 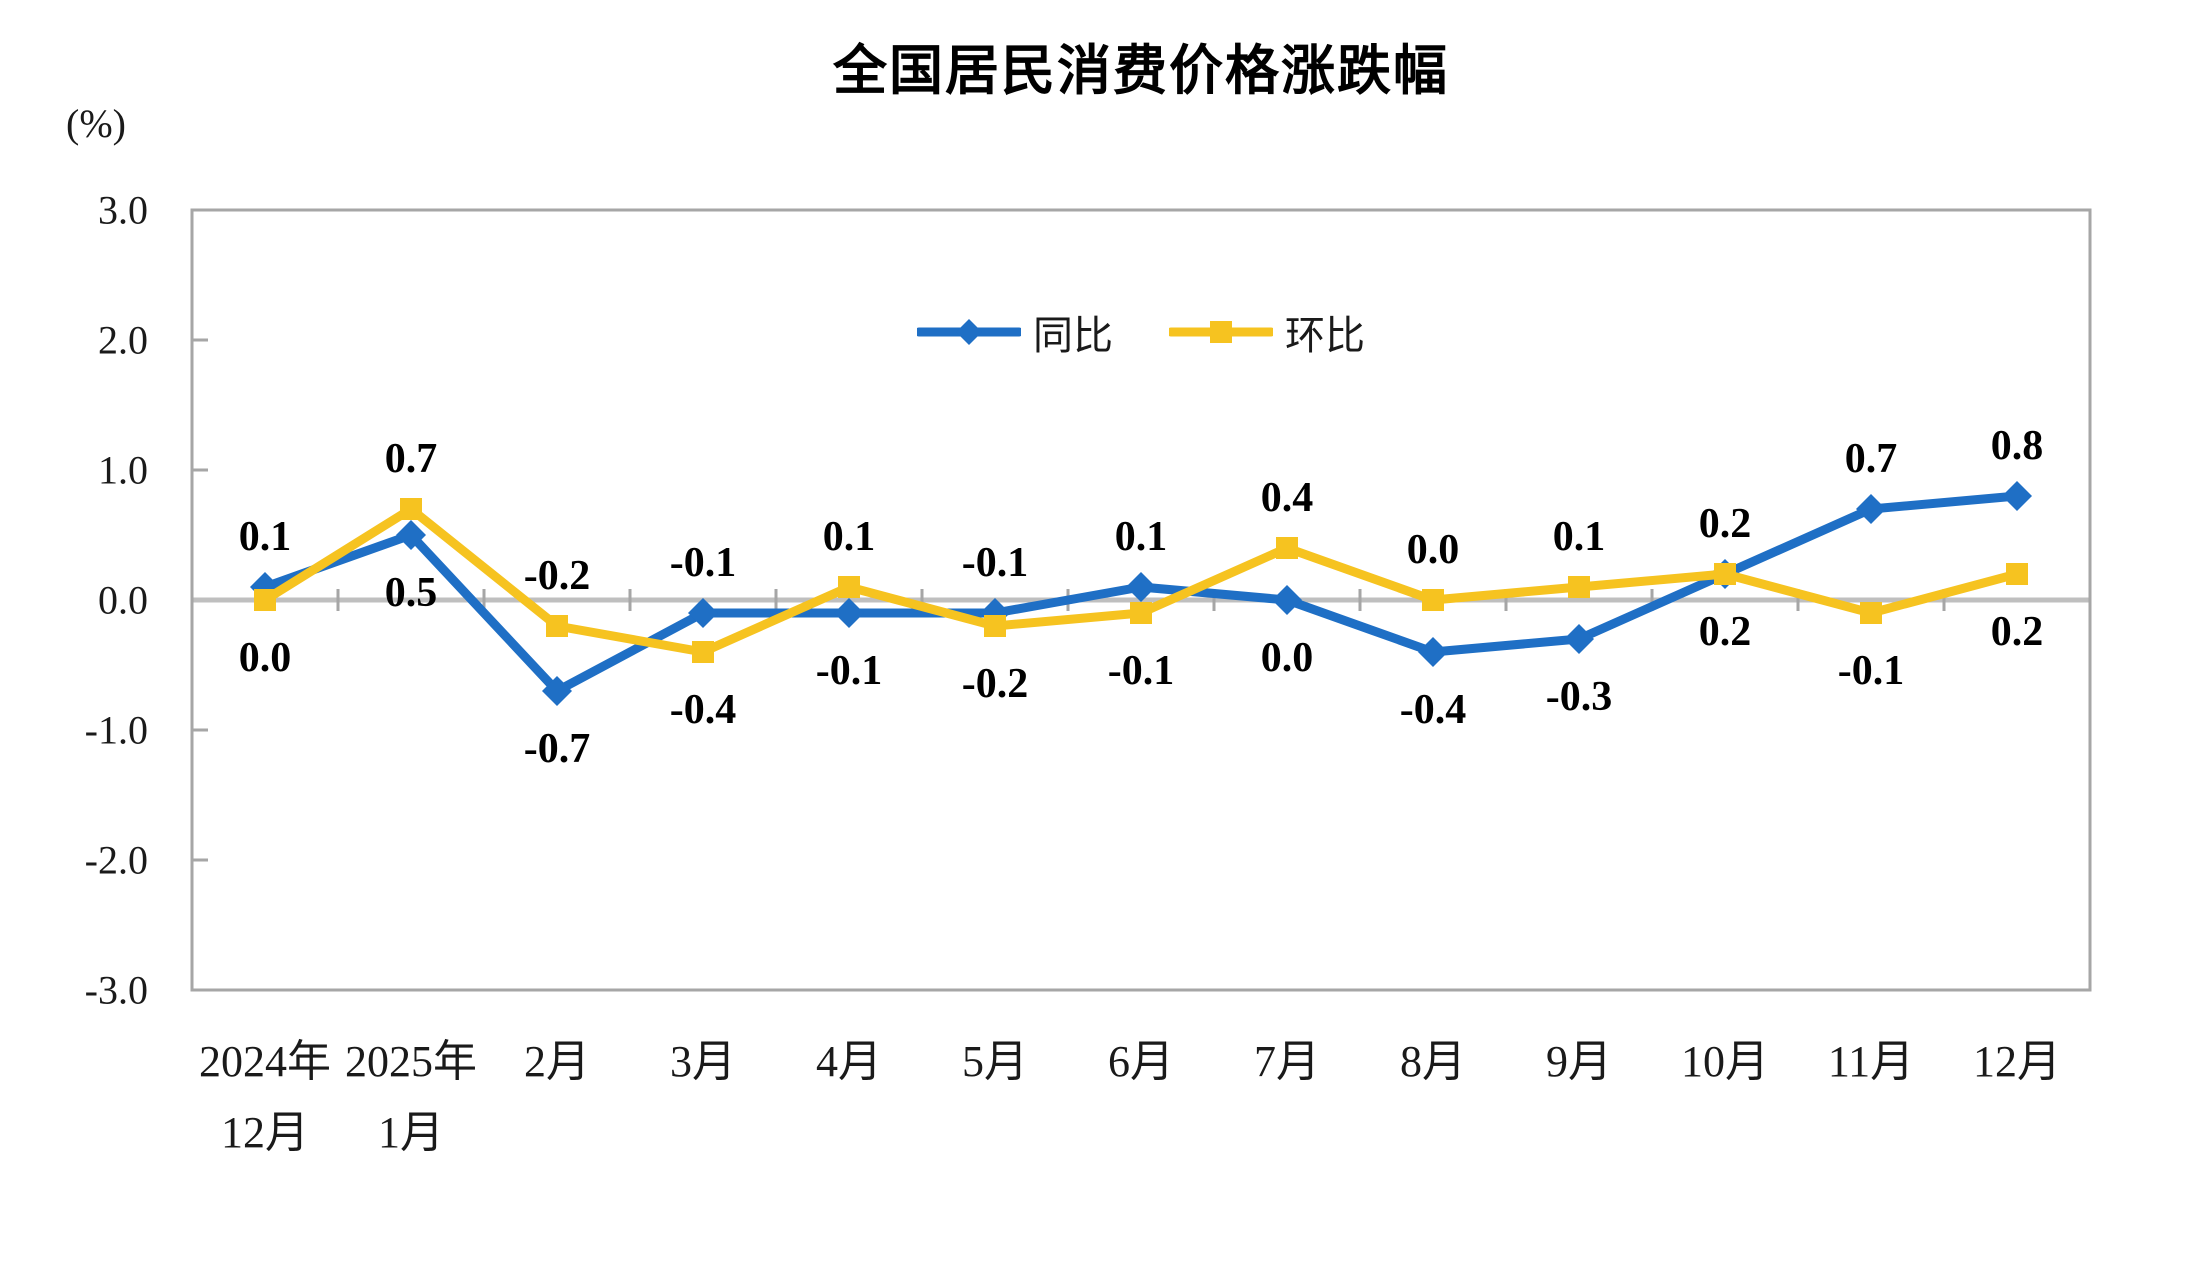 What do you see at coordinates (265, 1097) in the screenshot?
I see `x-axis-category-label: 2024年 12月` at bounding box center [265, 1097].